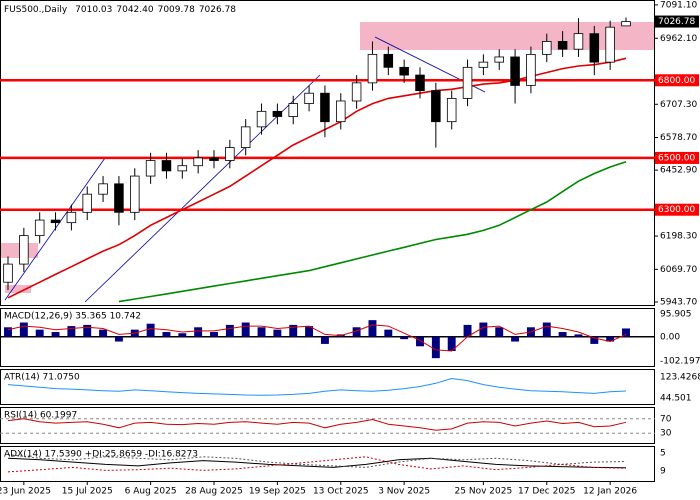 The width and height of the screenshot is (700, 500). I want to click on y-tick-label: 7091.10, so click(678, 5).